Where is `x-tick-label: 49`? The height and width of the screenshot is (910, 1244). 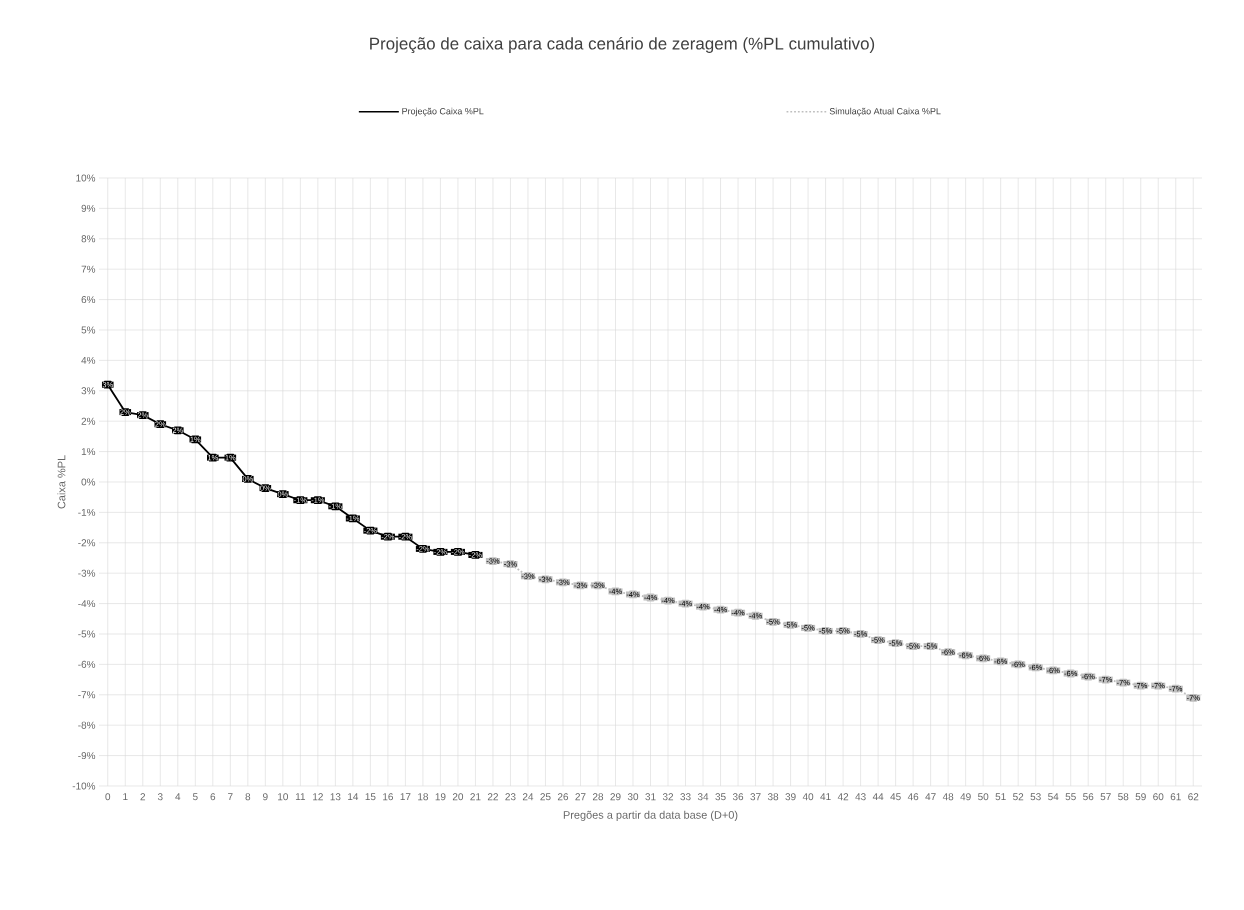
x-tick-label: 49 is located at coordinates (965, 797).